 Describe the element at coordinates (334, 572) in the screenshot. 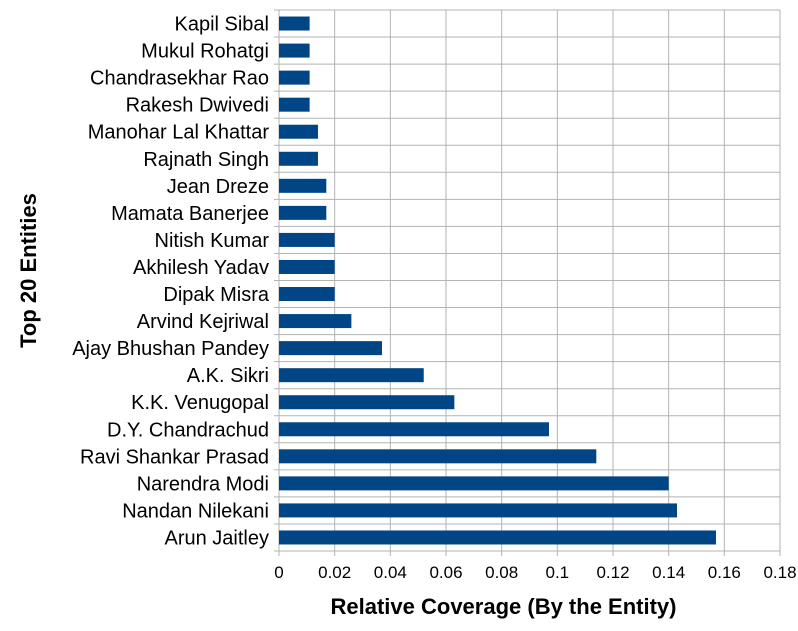

I see `x-tick-label: 0.02` at that location.